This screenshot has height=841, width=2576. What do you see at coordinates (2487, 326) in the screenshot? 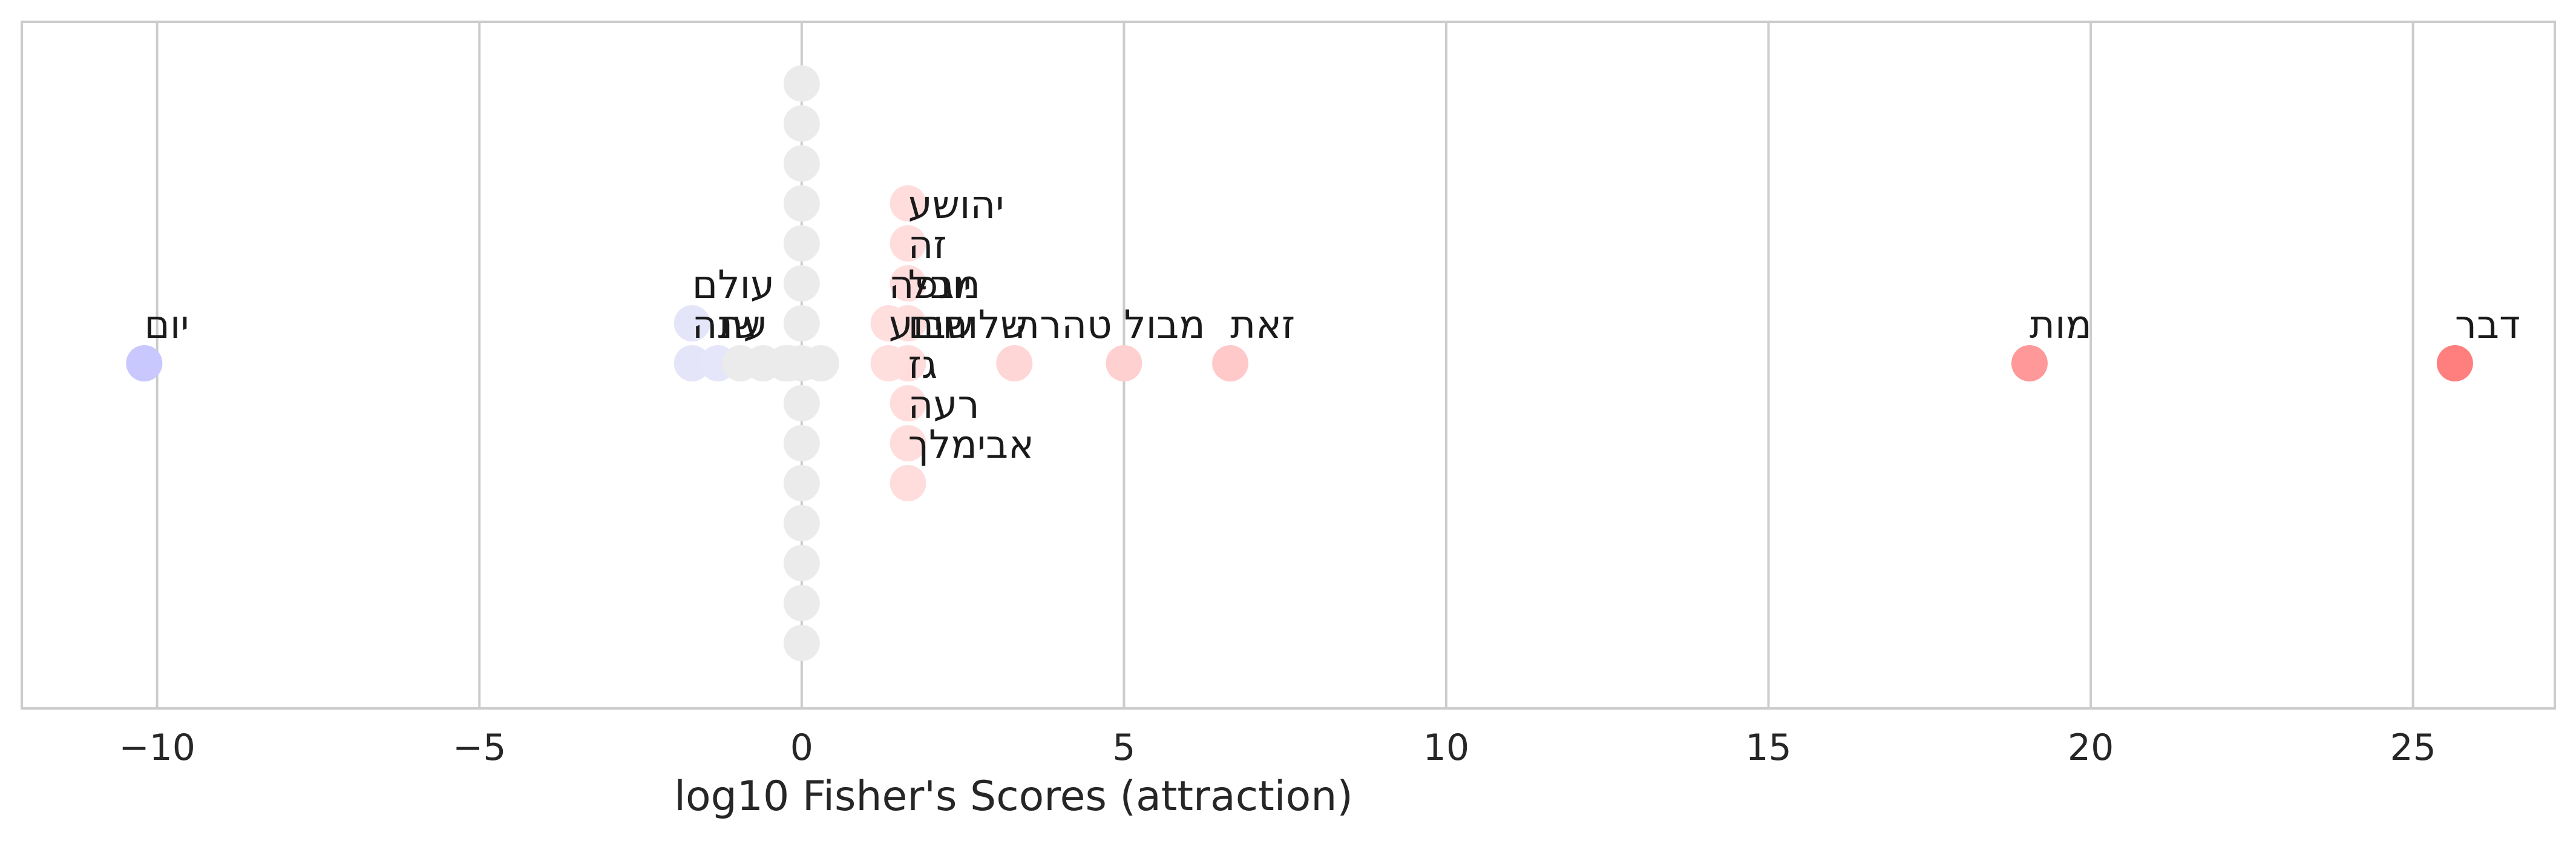
I see `point-label: דבר` at bounding box center [2487, 326].